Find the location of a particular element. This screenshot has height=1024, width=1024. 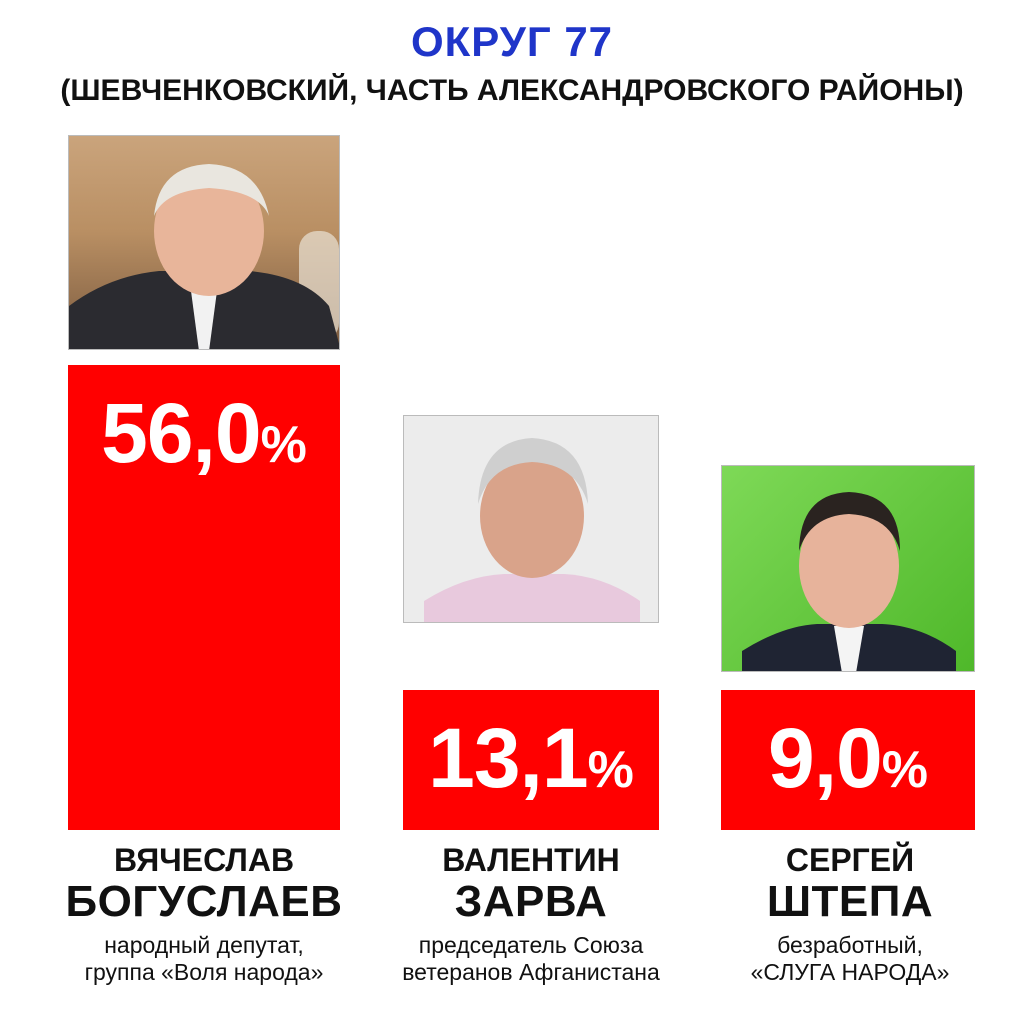

bar-value-label-1: 56,0% is located at coordinates (204, 433).